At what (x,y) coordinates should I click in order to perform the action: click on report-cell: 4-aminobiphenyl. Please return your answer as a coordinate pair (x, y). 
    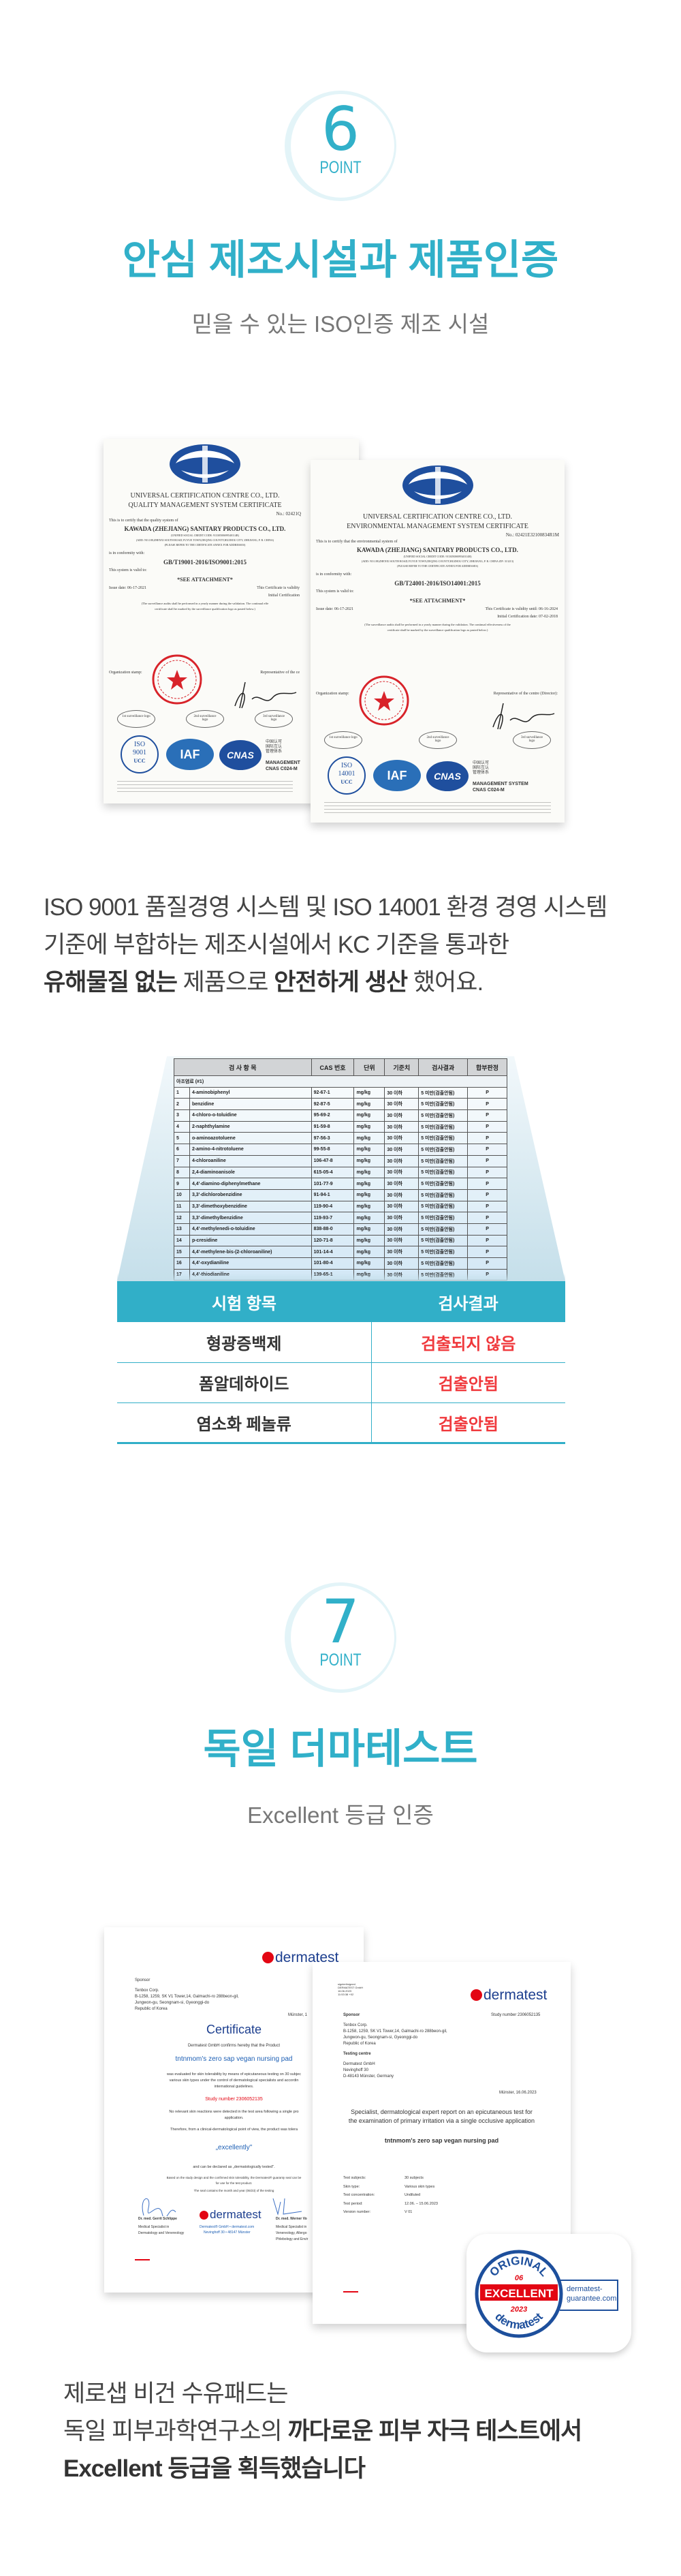
    Looking at the image, I should click on (251, 1092).